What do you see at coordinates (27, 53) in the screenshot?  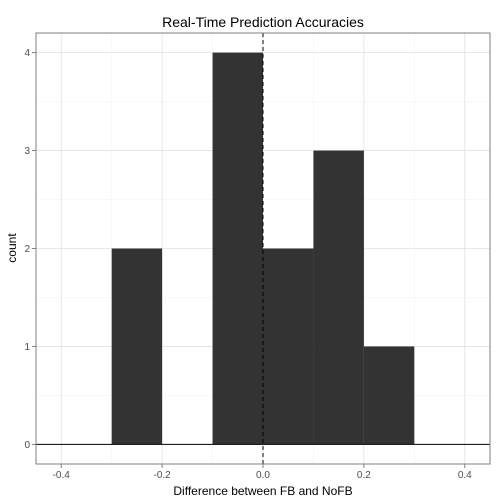 I see `y-tick-label: 4` at bounding box center [27, 53].